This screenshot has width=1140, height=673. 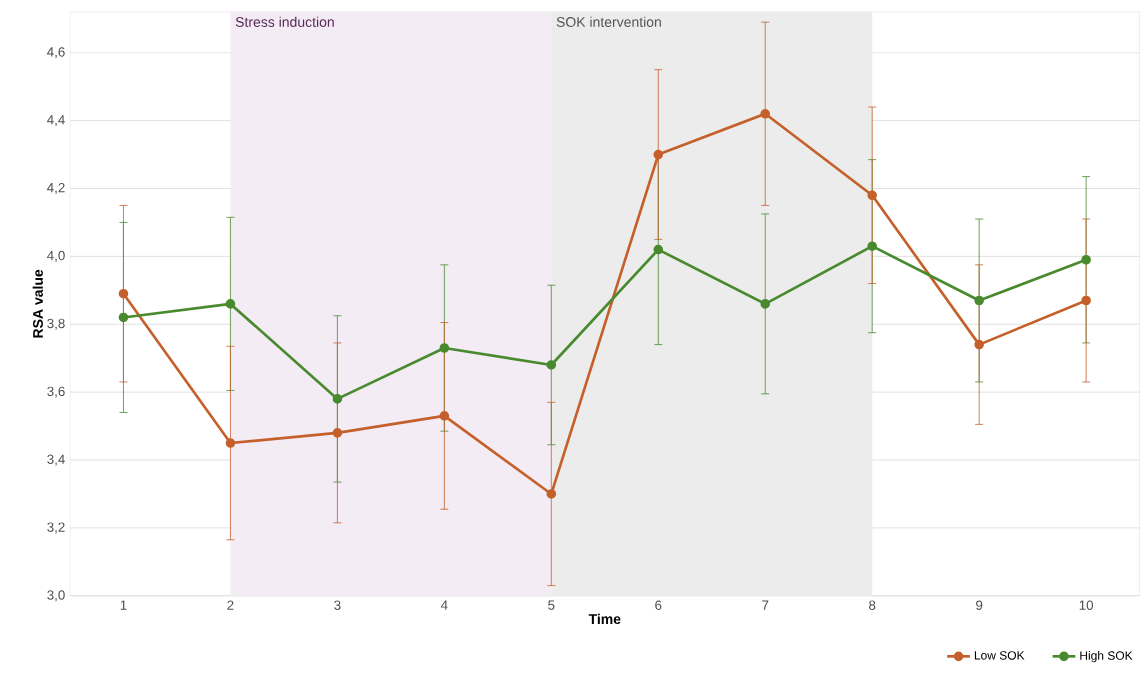 What do you see at coordinates (608, 22) in the screenshot?
I see `band-label: SOK intervention` at bounding box center [608, 22].